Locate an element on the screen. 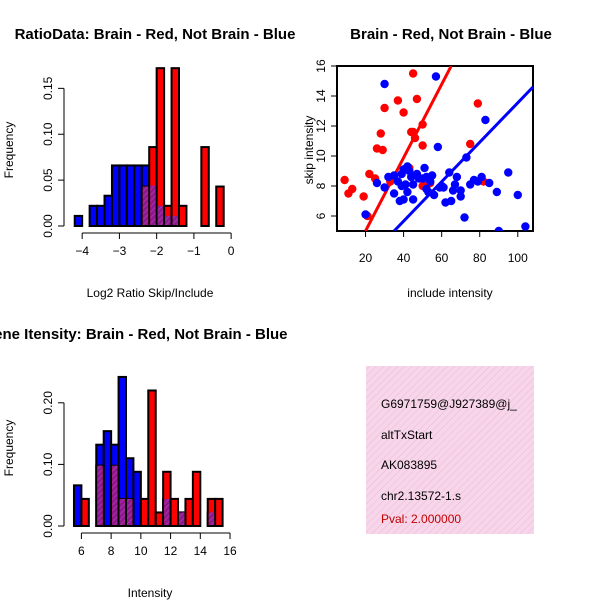  scatter-axes: 20 40 60 80 100 6 8 10 12 14 16 is located at coordinates (421, 162).